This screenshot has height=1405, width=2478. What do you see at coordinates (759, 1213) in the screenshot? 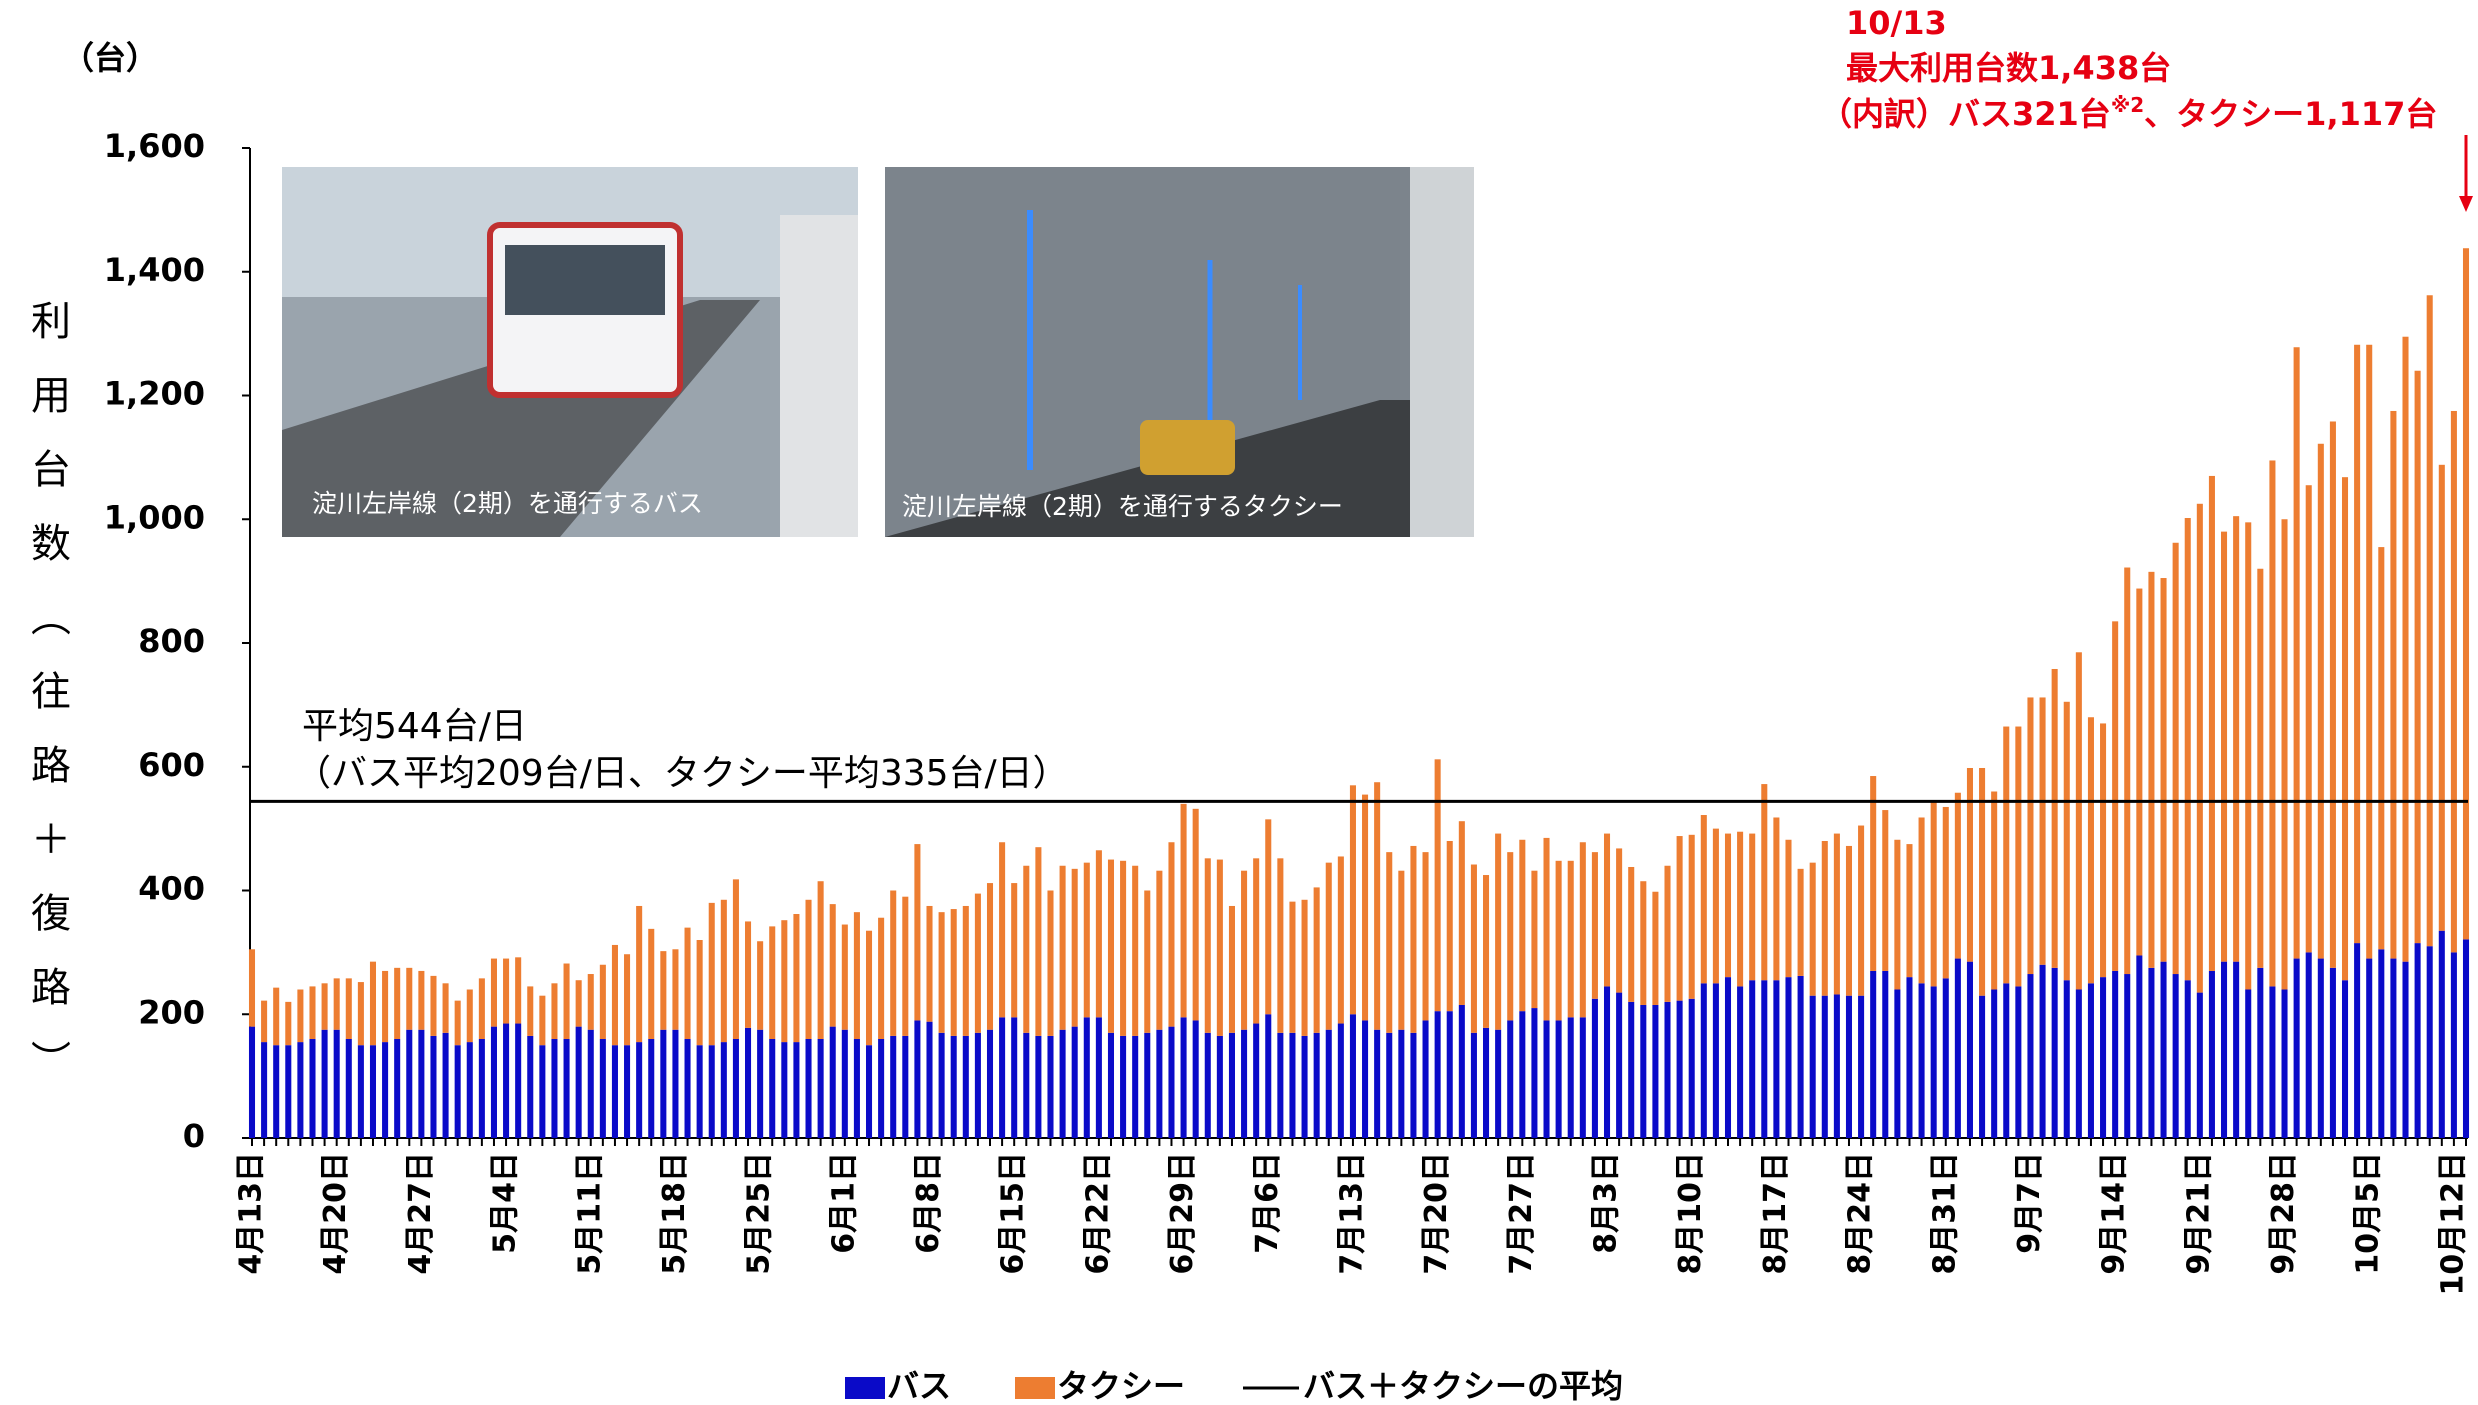
I see `x-tick-label: 5月25日` at bounding box center [759, 1213].